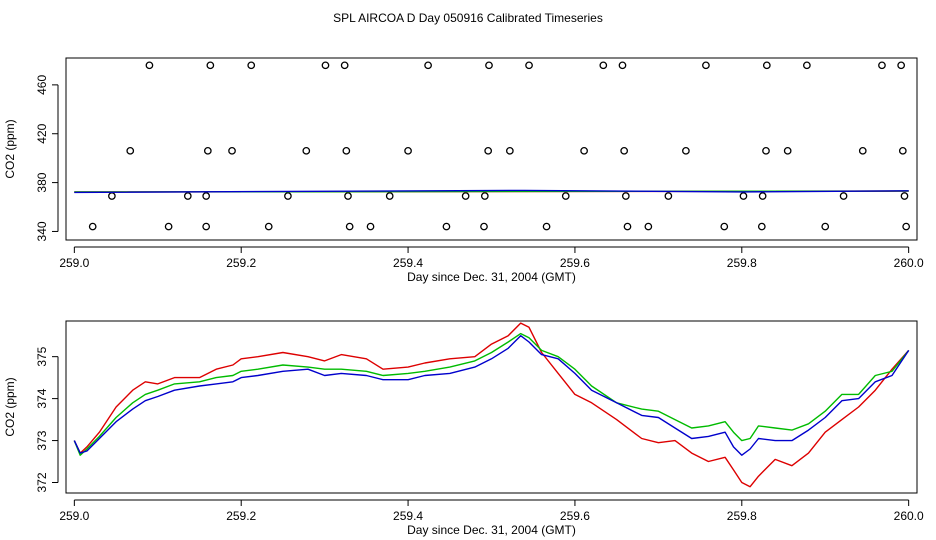 The image size is (936, 540). Describe the element at coordinates (42, 85) in the screenshot. I see `y-tick-label: 460` at that location.